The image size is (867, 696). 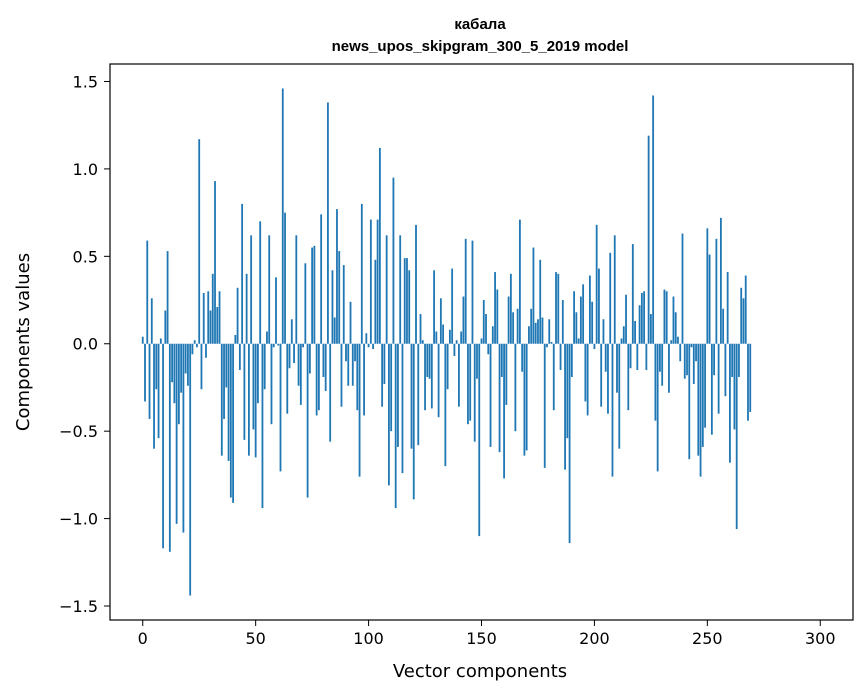 What do you see at coordinates (481, 638) in the screenshot?
I see `x-tick-label: 150` at bounding box center [481, 638].